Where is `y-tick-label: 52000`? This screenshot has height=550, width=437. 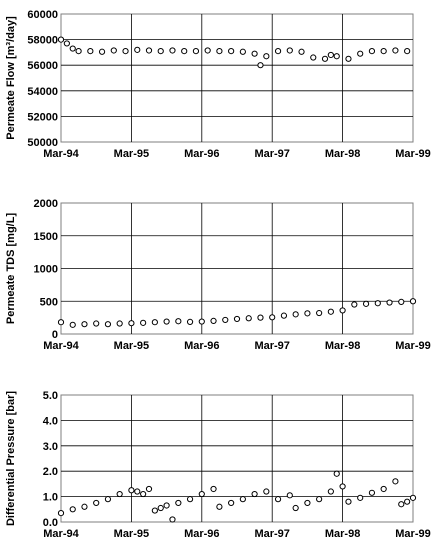 y-tick-label: 52000 is located at coordinates (42, 117).